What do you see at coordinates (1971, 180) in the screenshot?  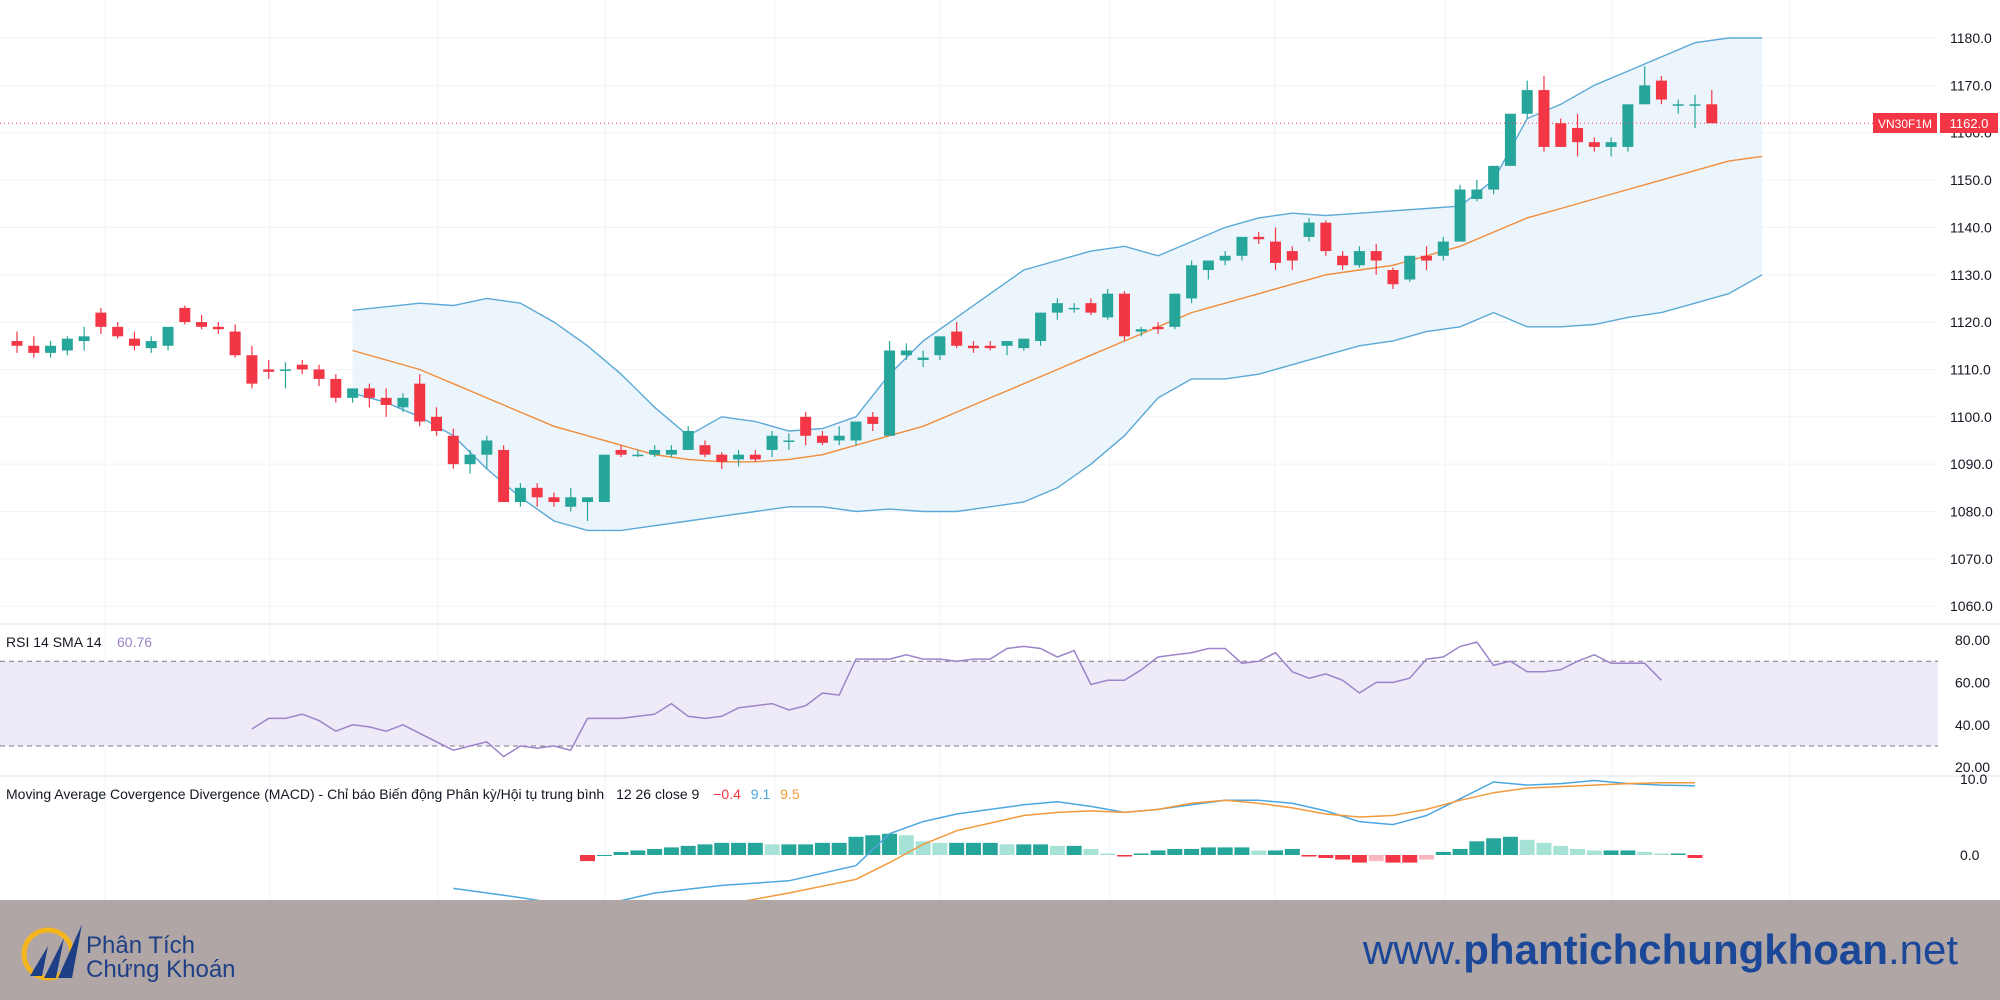 I see `price-tick-label: 1150.0` at bounding box center [1971, 180].